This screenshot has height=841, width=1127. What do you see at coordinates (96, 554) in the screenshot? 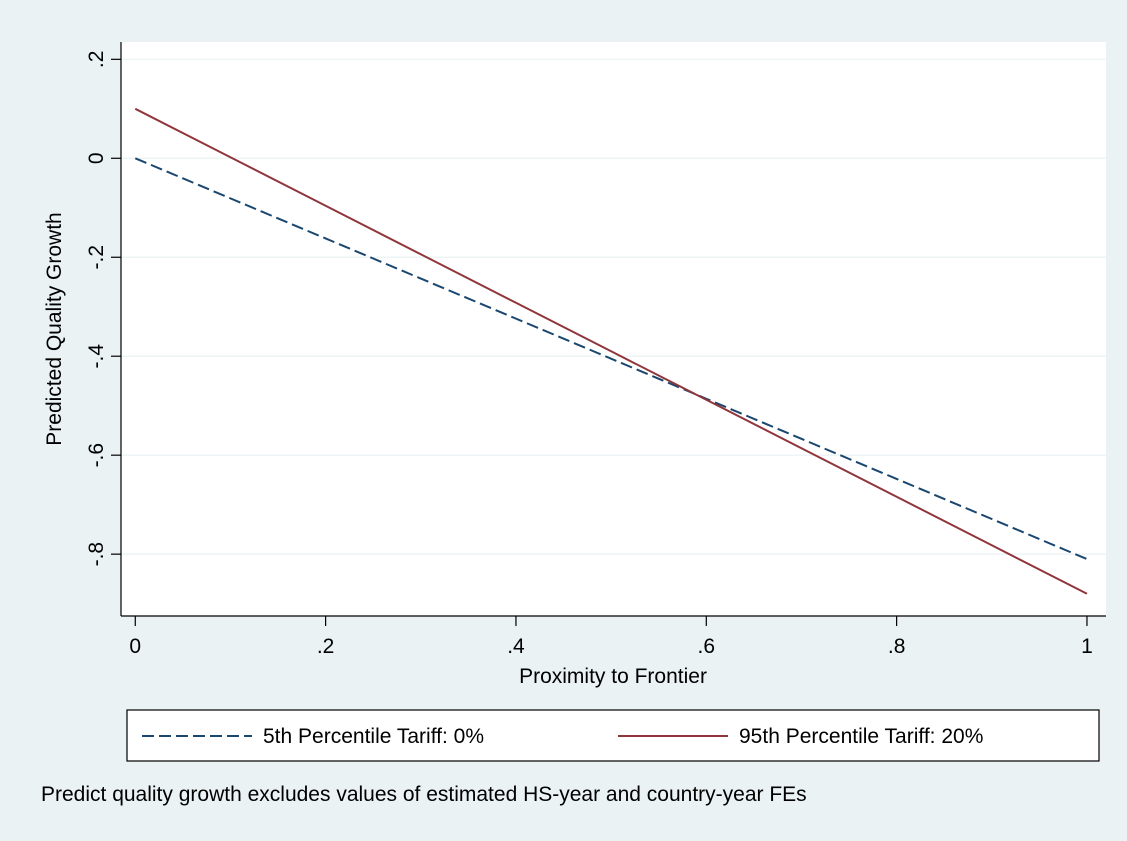
I see `y-tick-label-0: -.8` at bounding box center [96, 554].